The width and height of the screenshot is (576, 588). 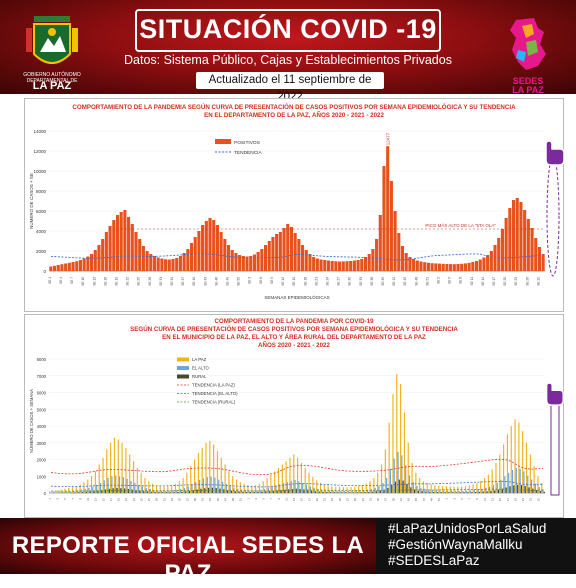 I want to click on y-tick-label: 6000, so click(x=41, y=211).